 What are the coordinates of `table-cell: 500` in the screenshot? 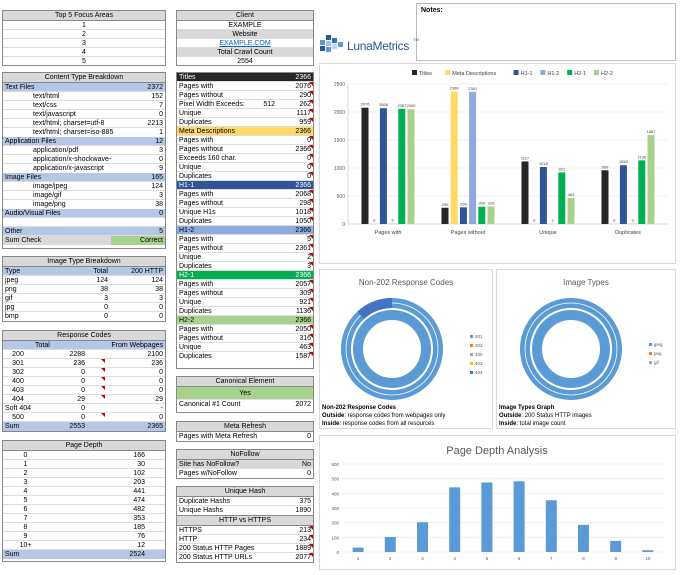 It's located at (18, 417).